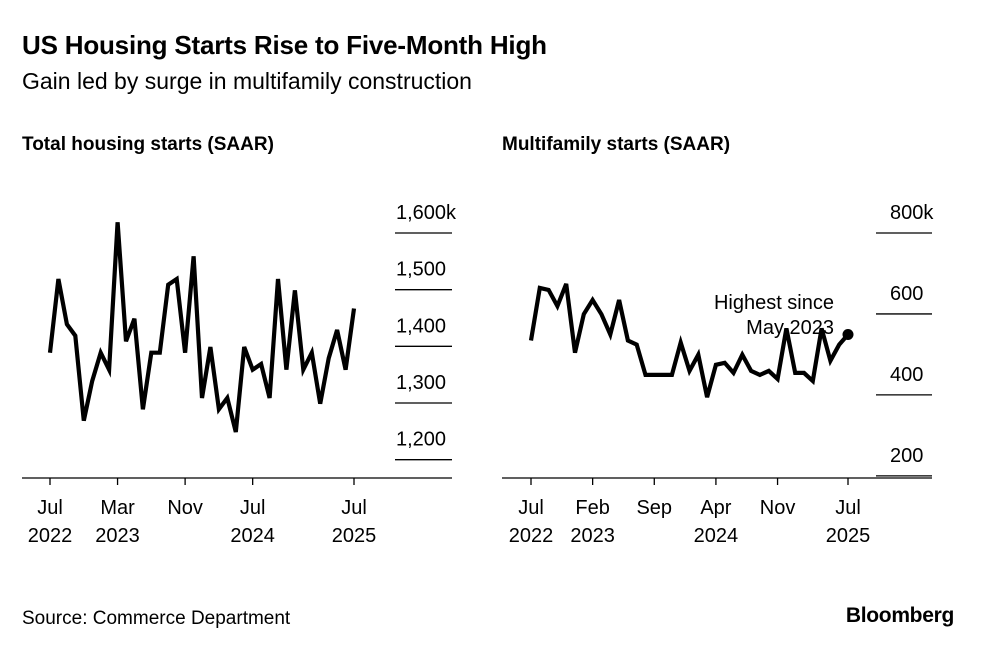 The image size is (984, 652). I want to click on y-tick-label: 800k, so click(912, 213).